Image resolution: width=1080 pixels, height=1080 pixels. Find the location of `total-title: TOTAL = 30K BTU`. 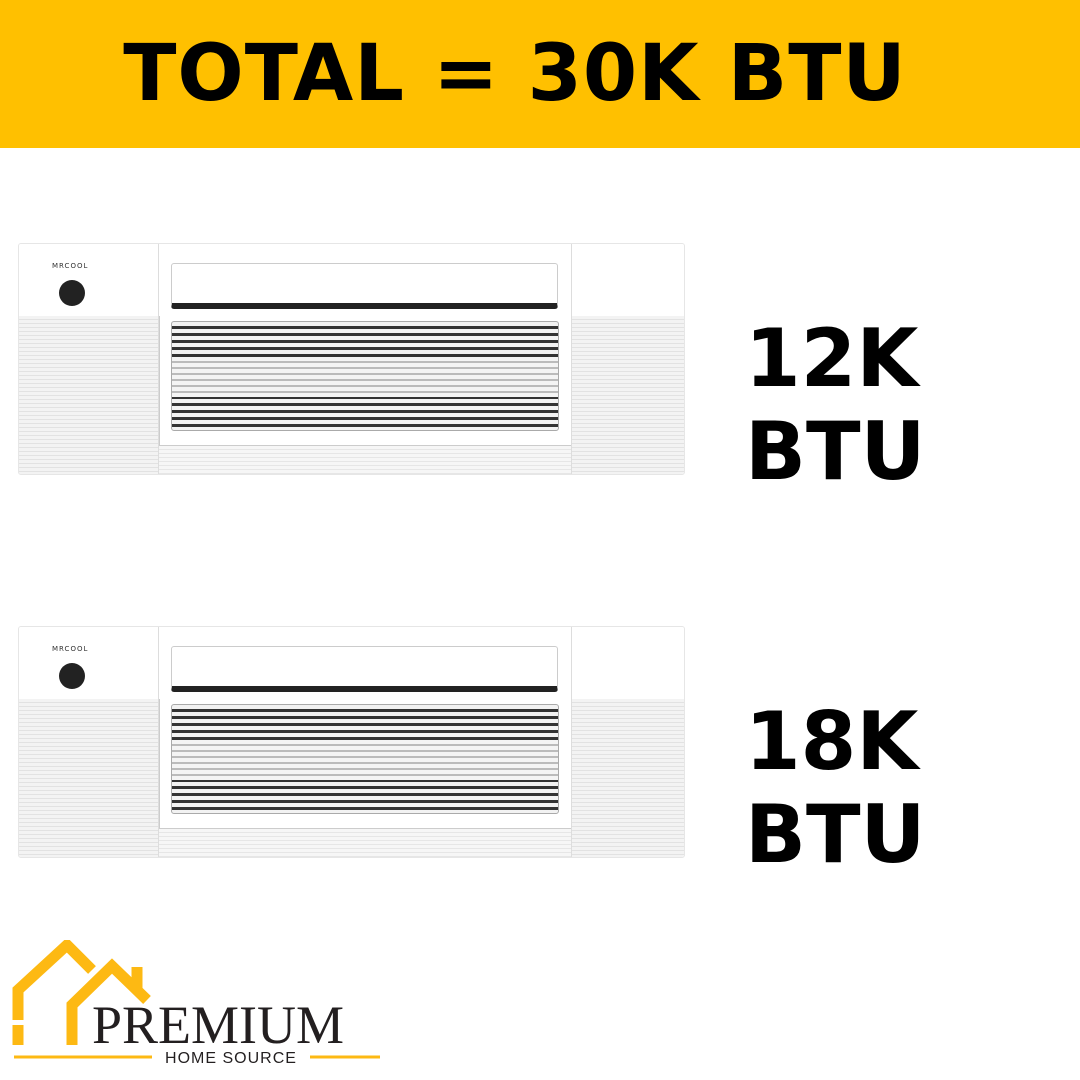

total-title: TOTAL = 30K BTU is located at coordinates (515, 74).